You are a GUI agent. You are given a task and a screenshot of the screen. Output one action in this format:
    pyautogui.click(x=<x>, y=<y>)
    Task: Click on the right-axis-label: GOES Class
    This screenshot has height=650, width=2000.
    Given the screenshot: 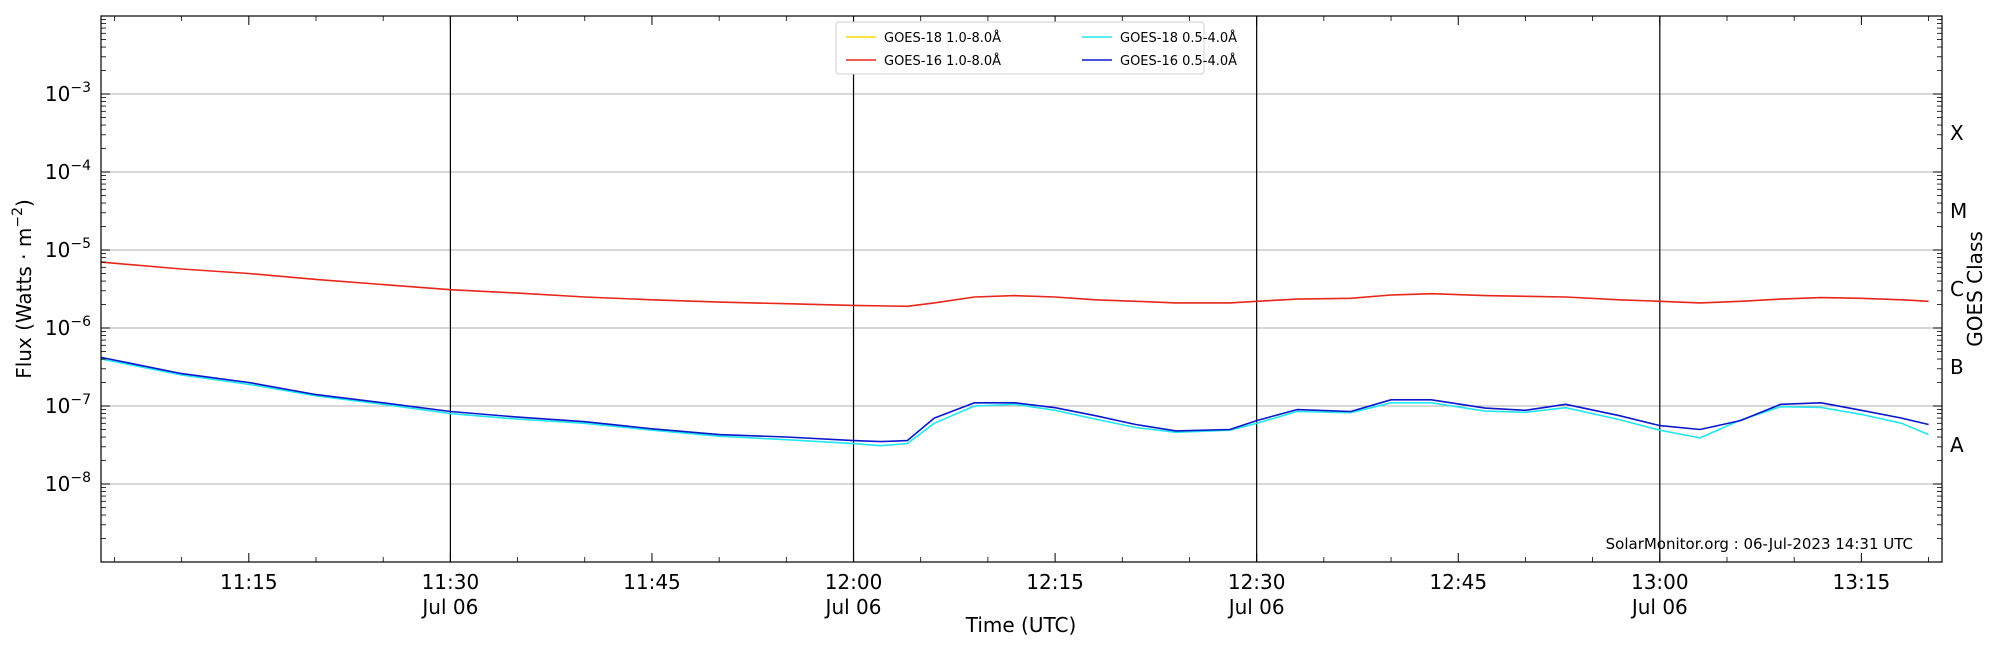 What is the action you would take?
    pyautogui.click(x=1975, y=289)
    